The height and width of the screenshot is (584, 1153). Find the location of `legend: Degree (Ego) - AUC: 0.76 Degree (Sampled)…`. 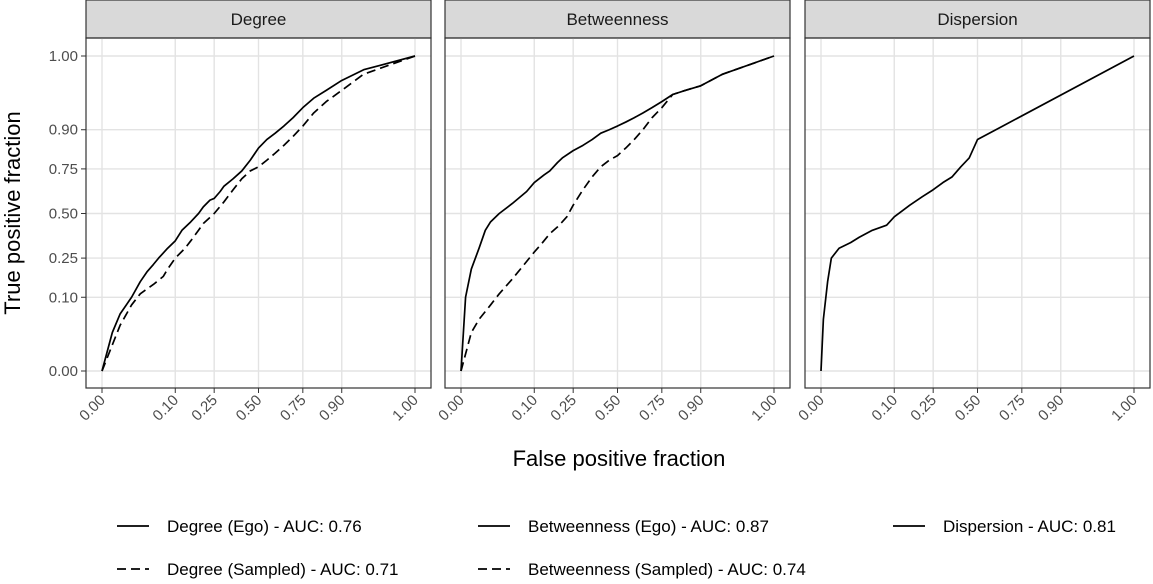

legend: Degree (Ego) - AUC: 0.76 Degree (Sampled)… is located at coordinates (616, 548).